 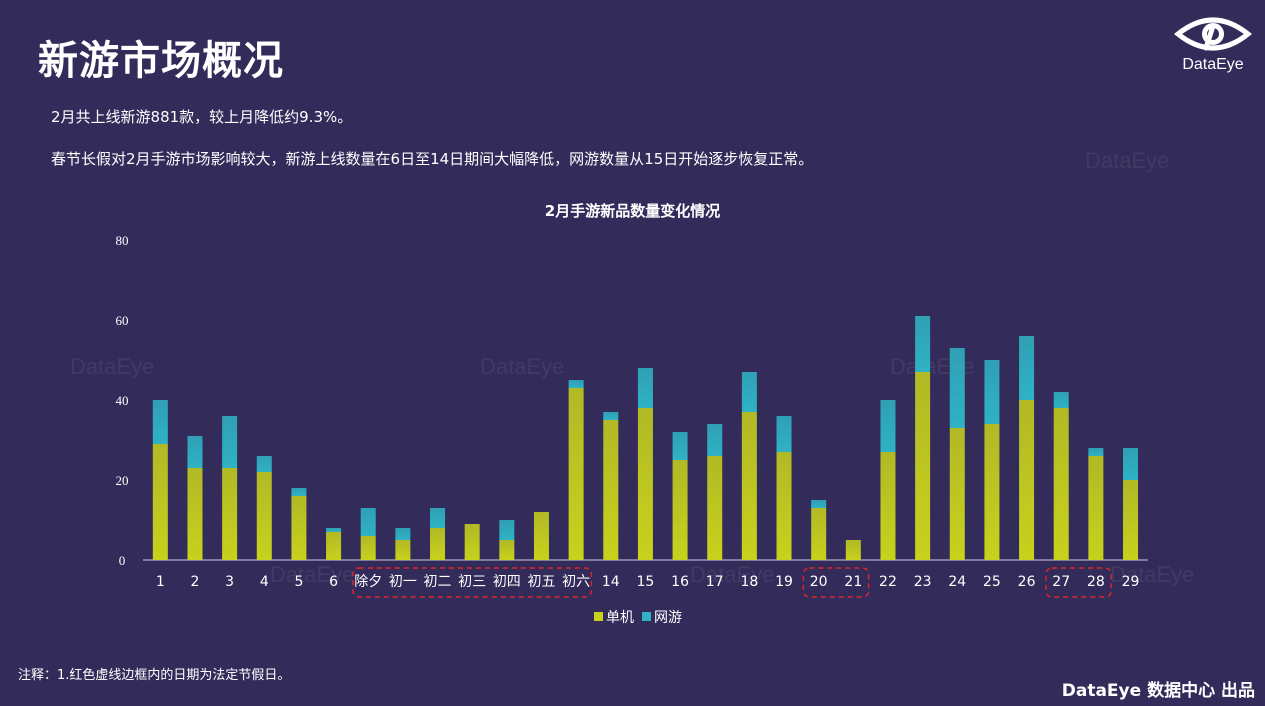 What do you see at coordinates (576, 581) in the screenshot?
I see `x-tick-label: 初六` at bounding box center [576, 581].